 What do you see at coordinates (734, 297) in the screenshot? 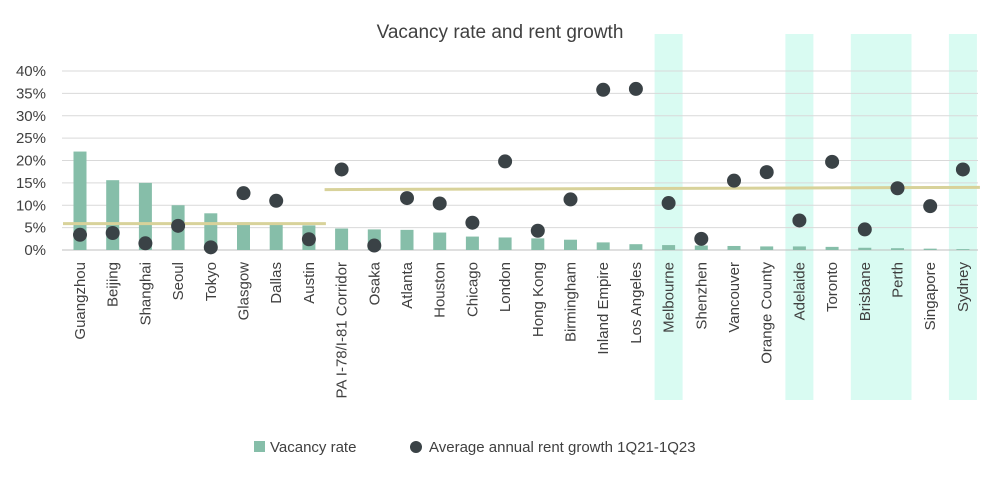
I see `category-label-vancouver: Vancouver` at bounding box center [734, 297].